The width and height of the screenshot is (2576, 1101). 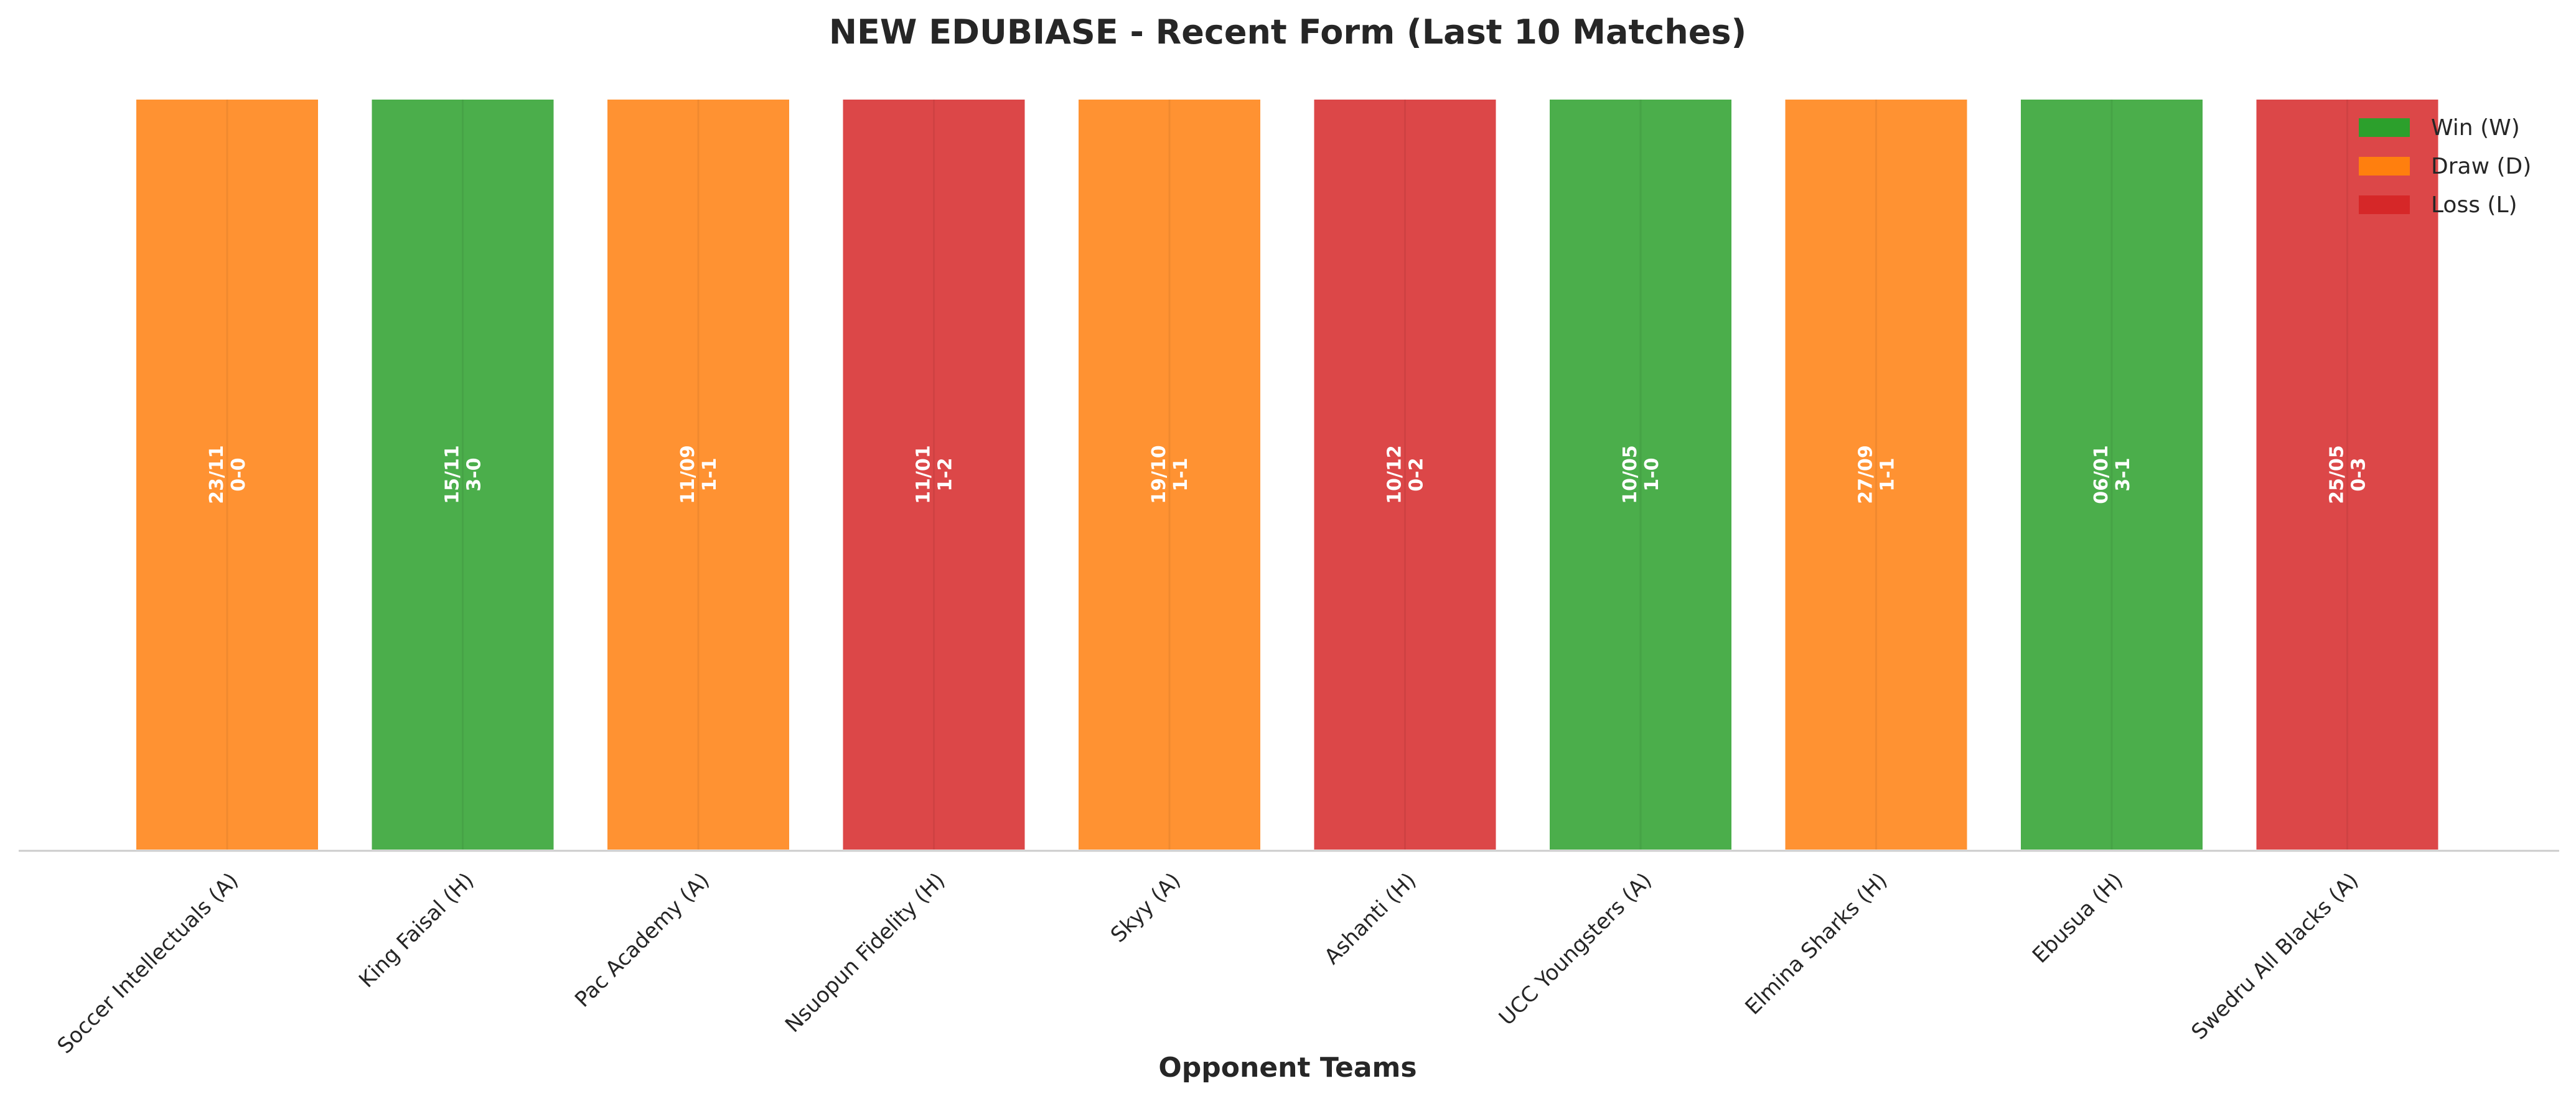 I want to click on legend-label: Win (W), so click(x=2475, y=128).